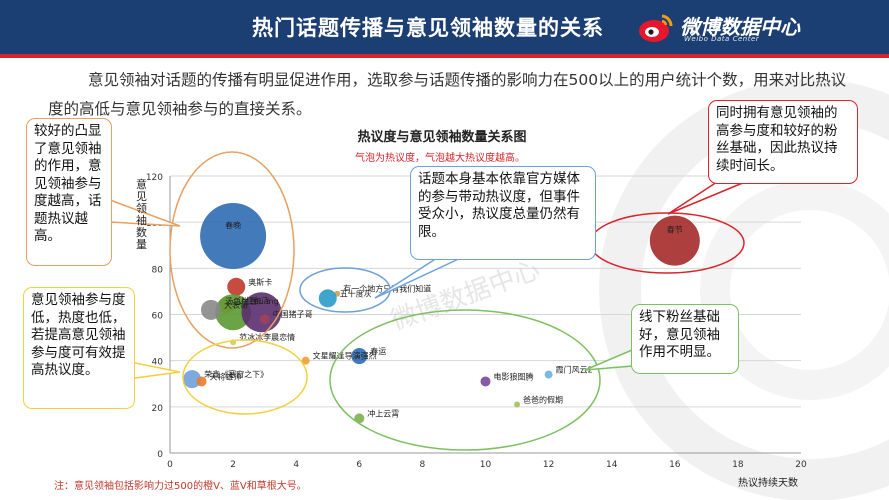 The image size is (889, 500). I want to click on bubble-label: 荣鑫《寒窗之下》, so click(236, 374).